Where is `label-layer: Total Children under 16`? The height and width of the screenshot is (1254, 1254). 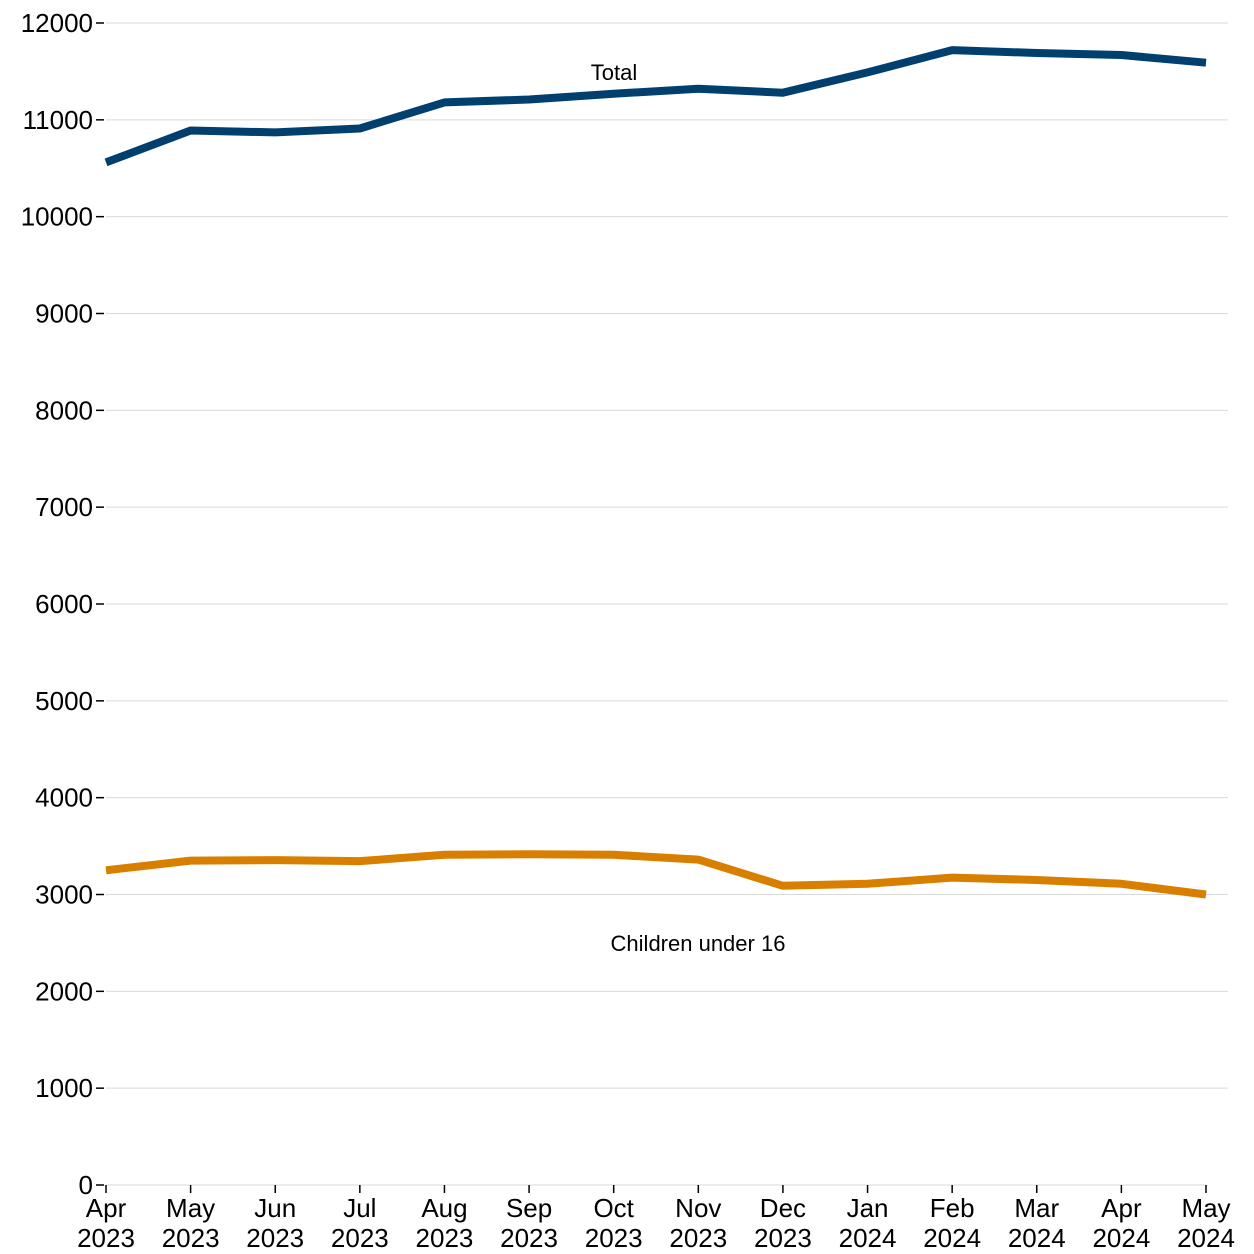 label-layer: Total Children under 16 is located at coordinates (688, 508).